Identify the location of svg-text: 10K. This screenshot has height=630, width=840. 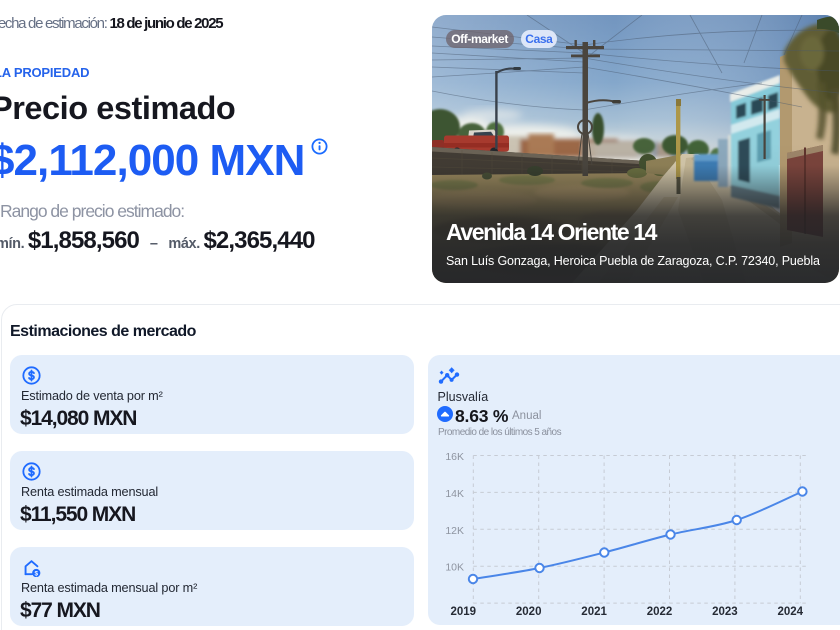
(454, 568).